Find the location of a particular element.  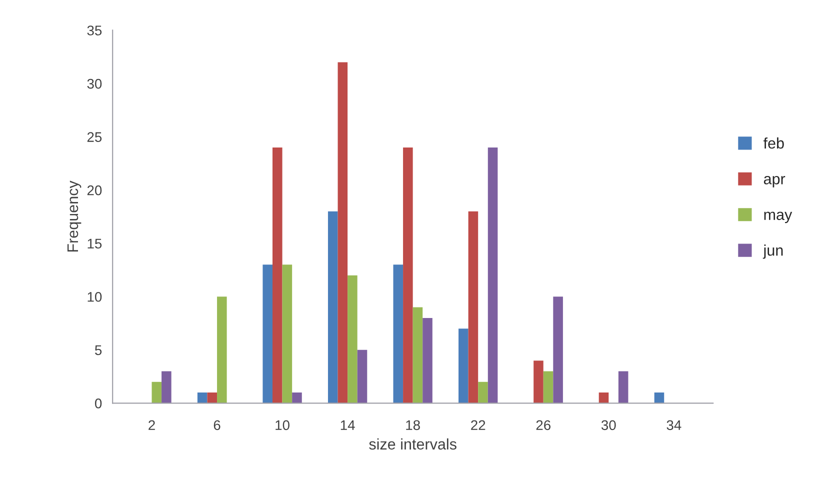

legend-label: apr is located at coordinates (775, 182).